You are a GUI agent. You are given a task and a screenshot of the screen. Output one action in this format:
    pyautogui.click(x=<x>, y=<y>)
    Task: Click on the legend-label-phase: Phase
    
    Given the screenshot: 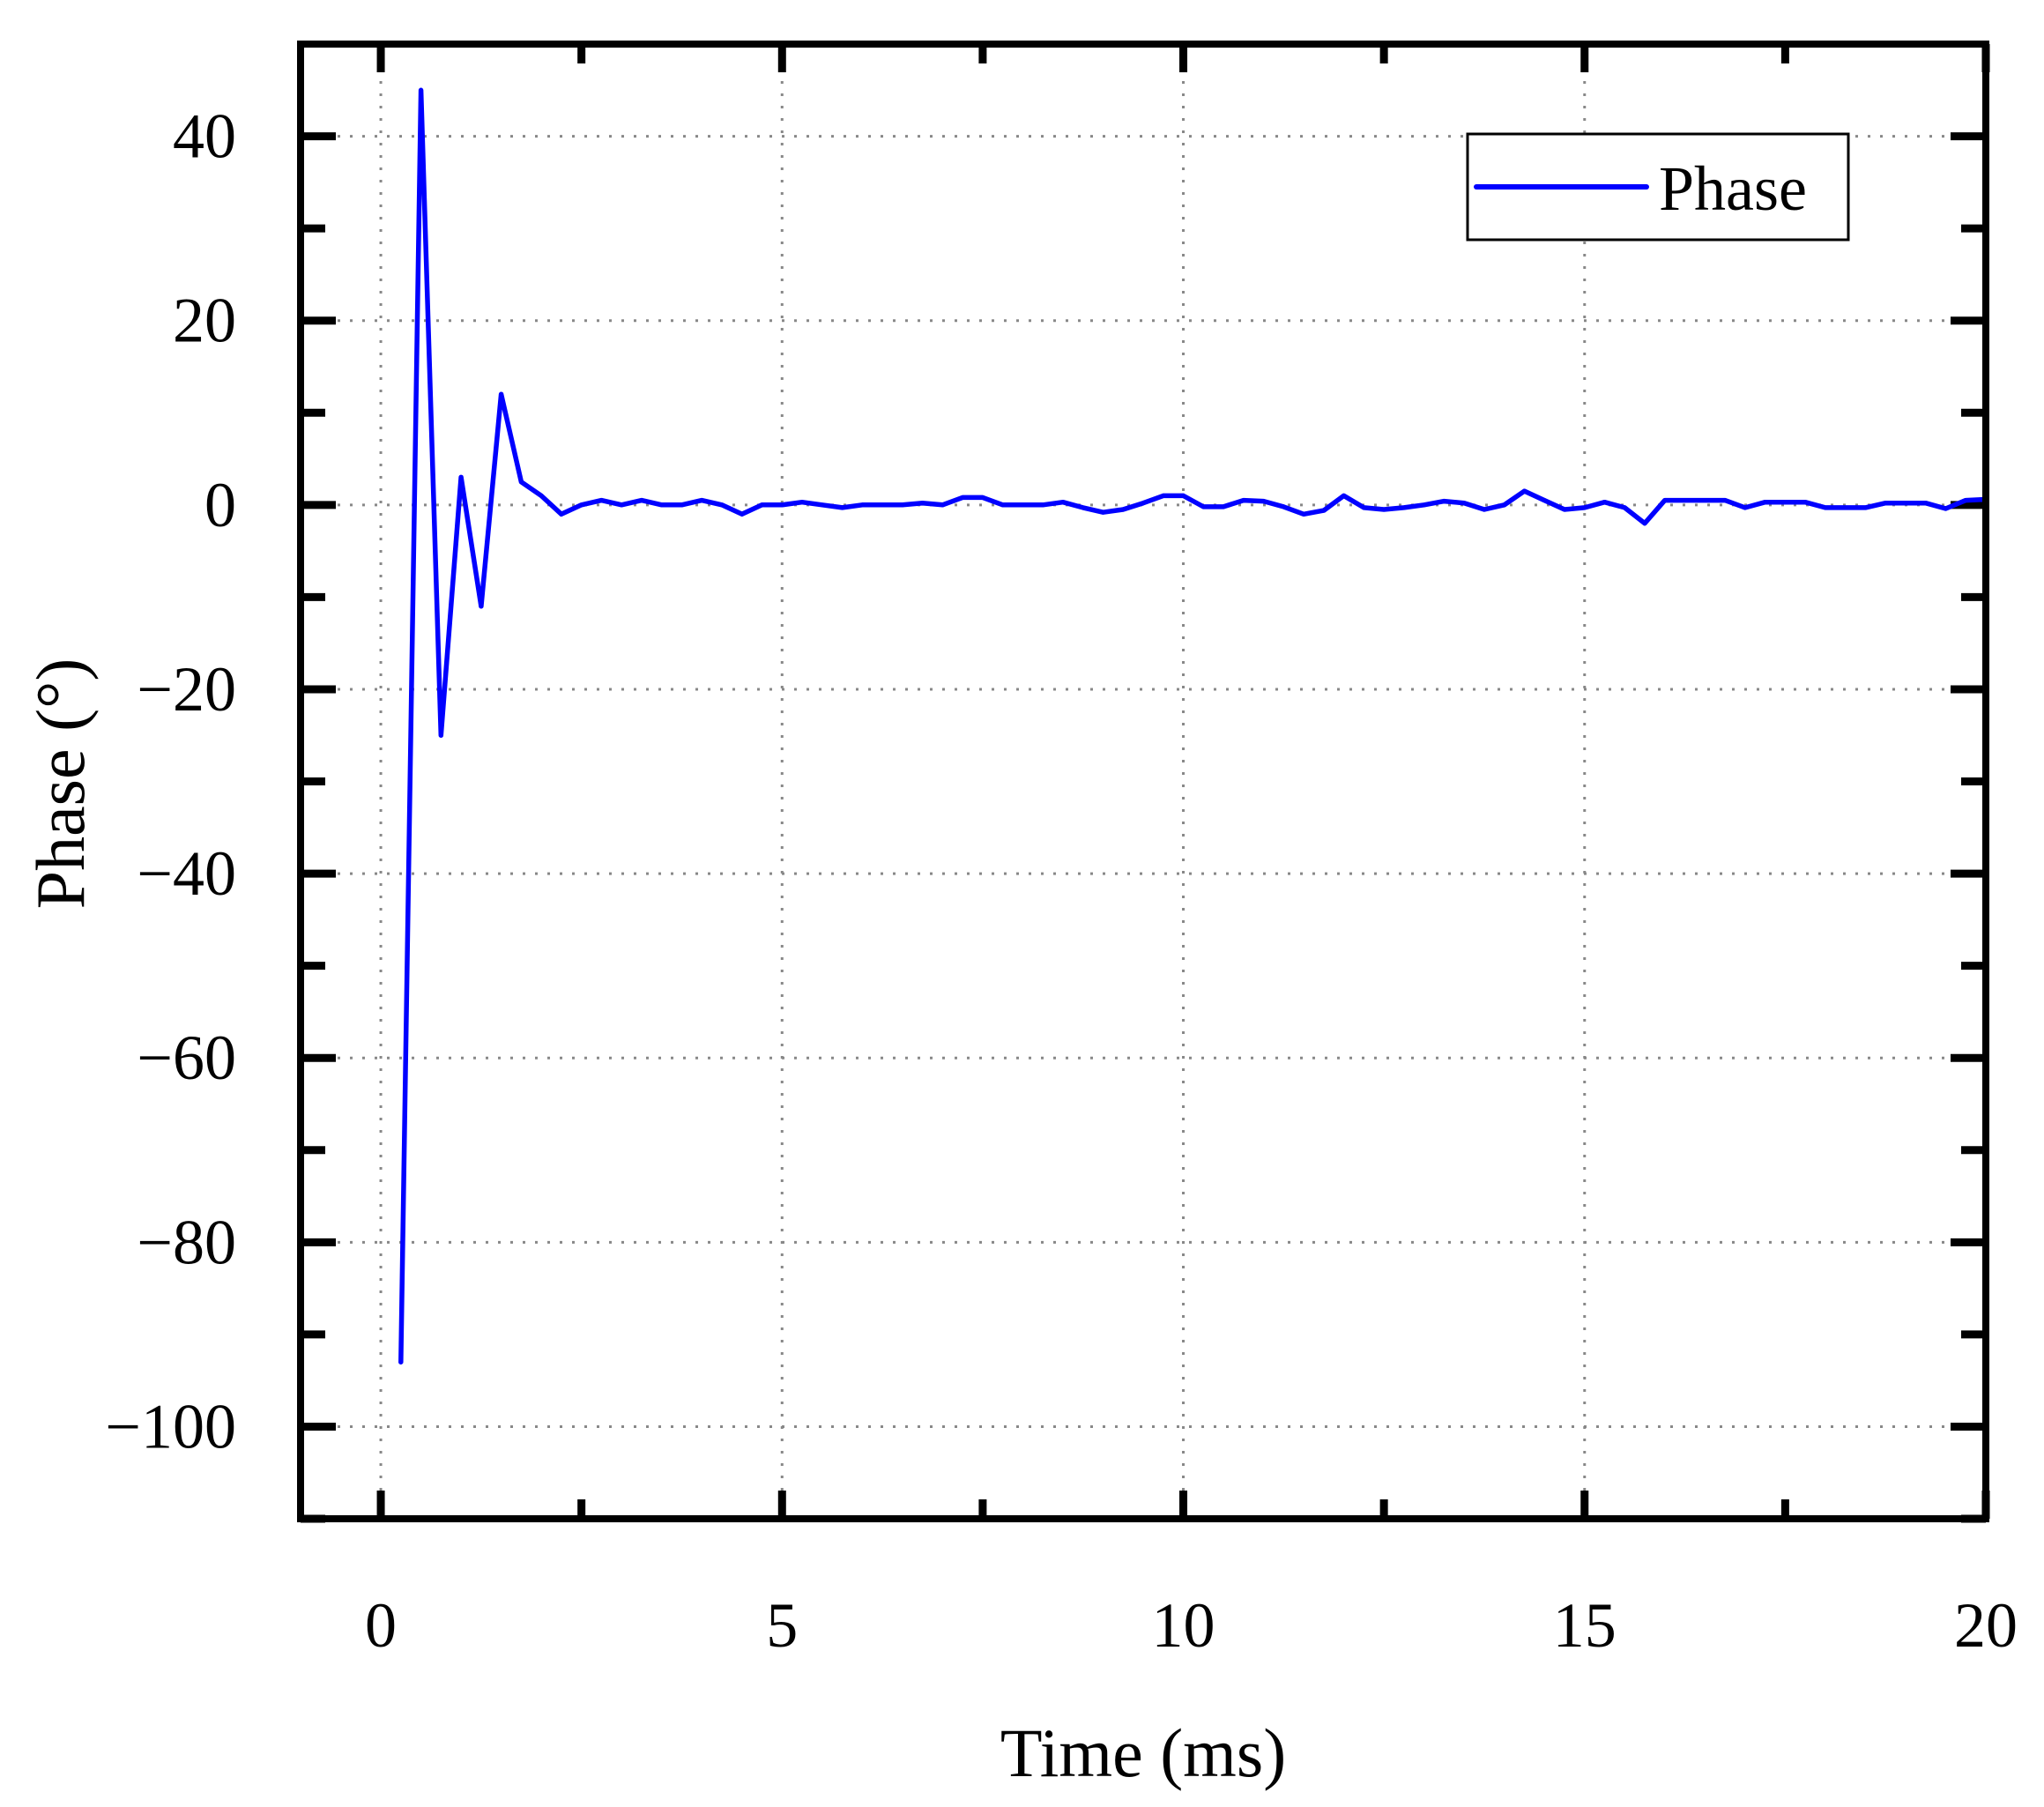 What is the action you would take?
    pyautogui.click(x=1733, y=188)
    